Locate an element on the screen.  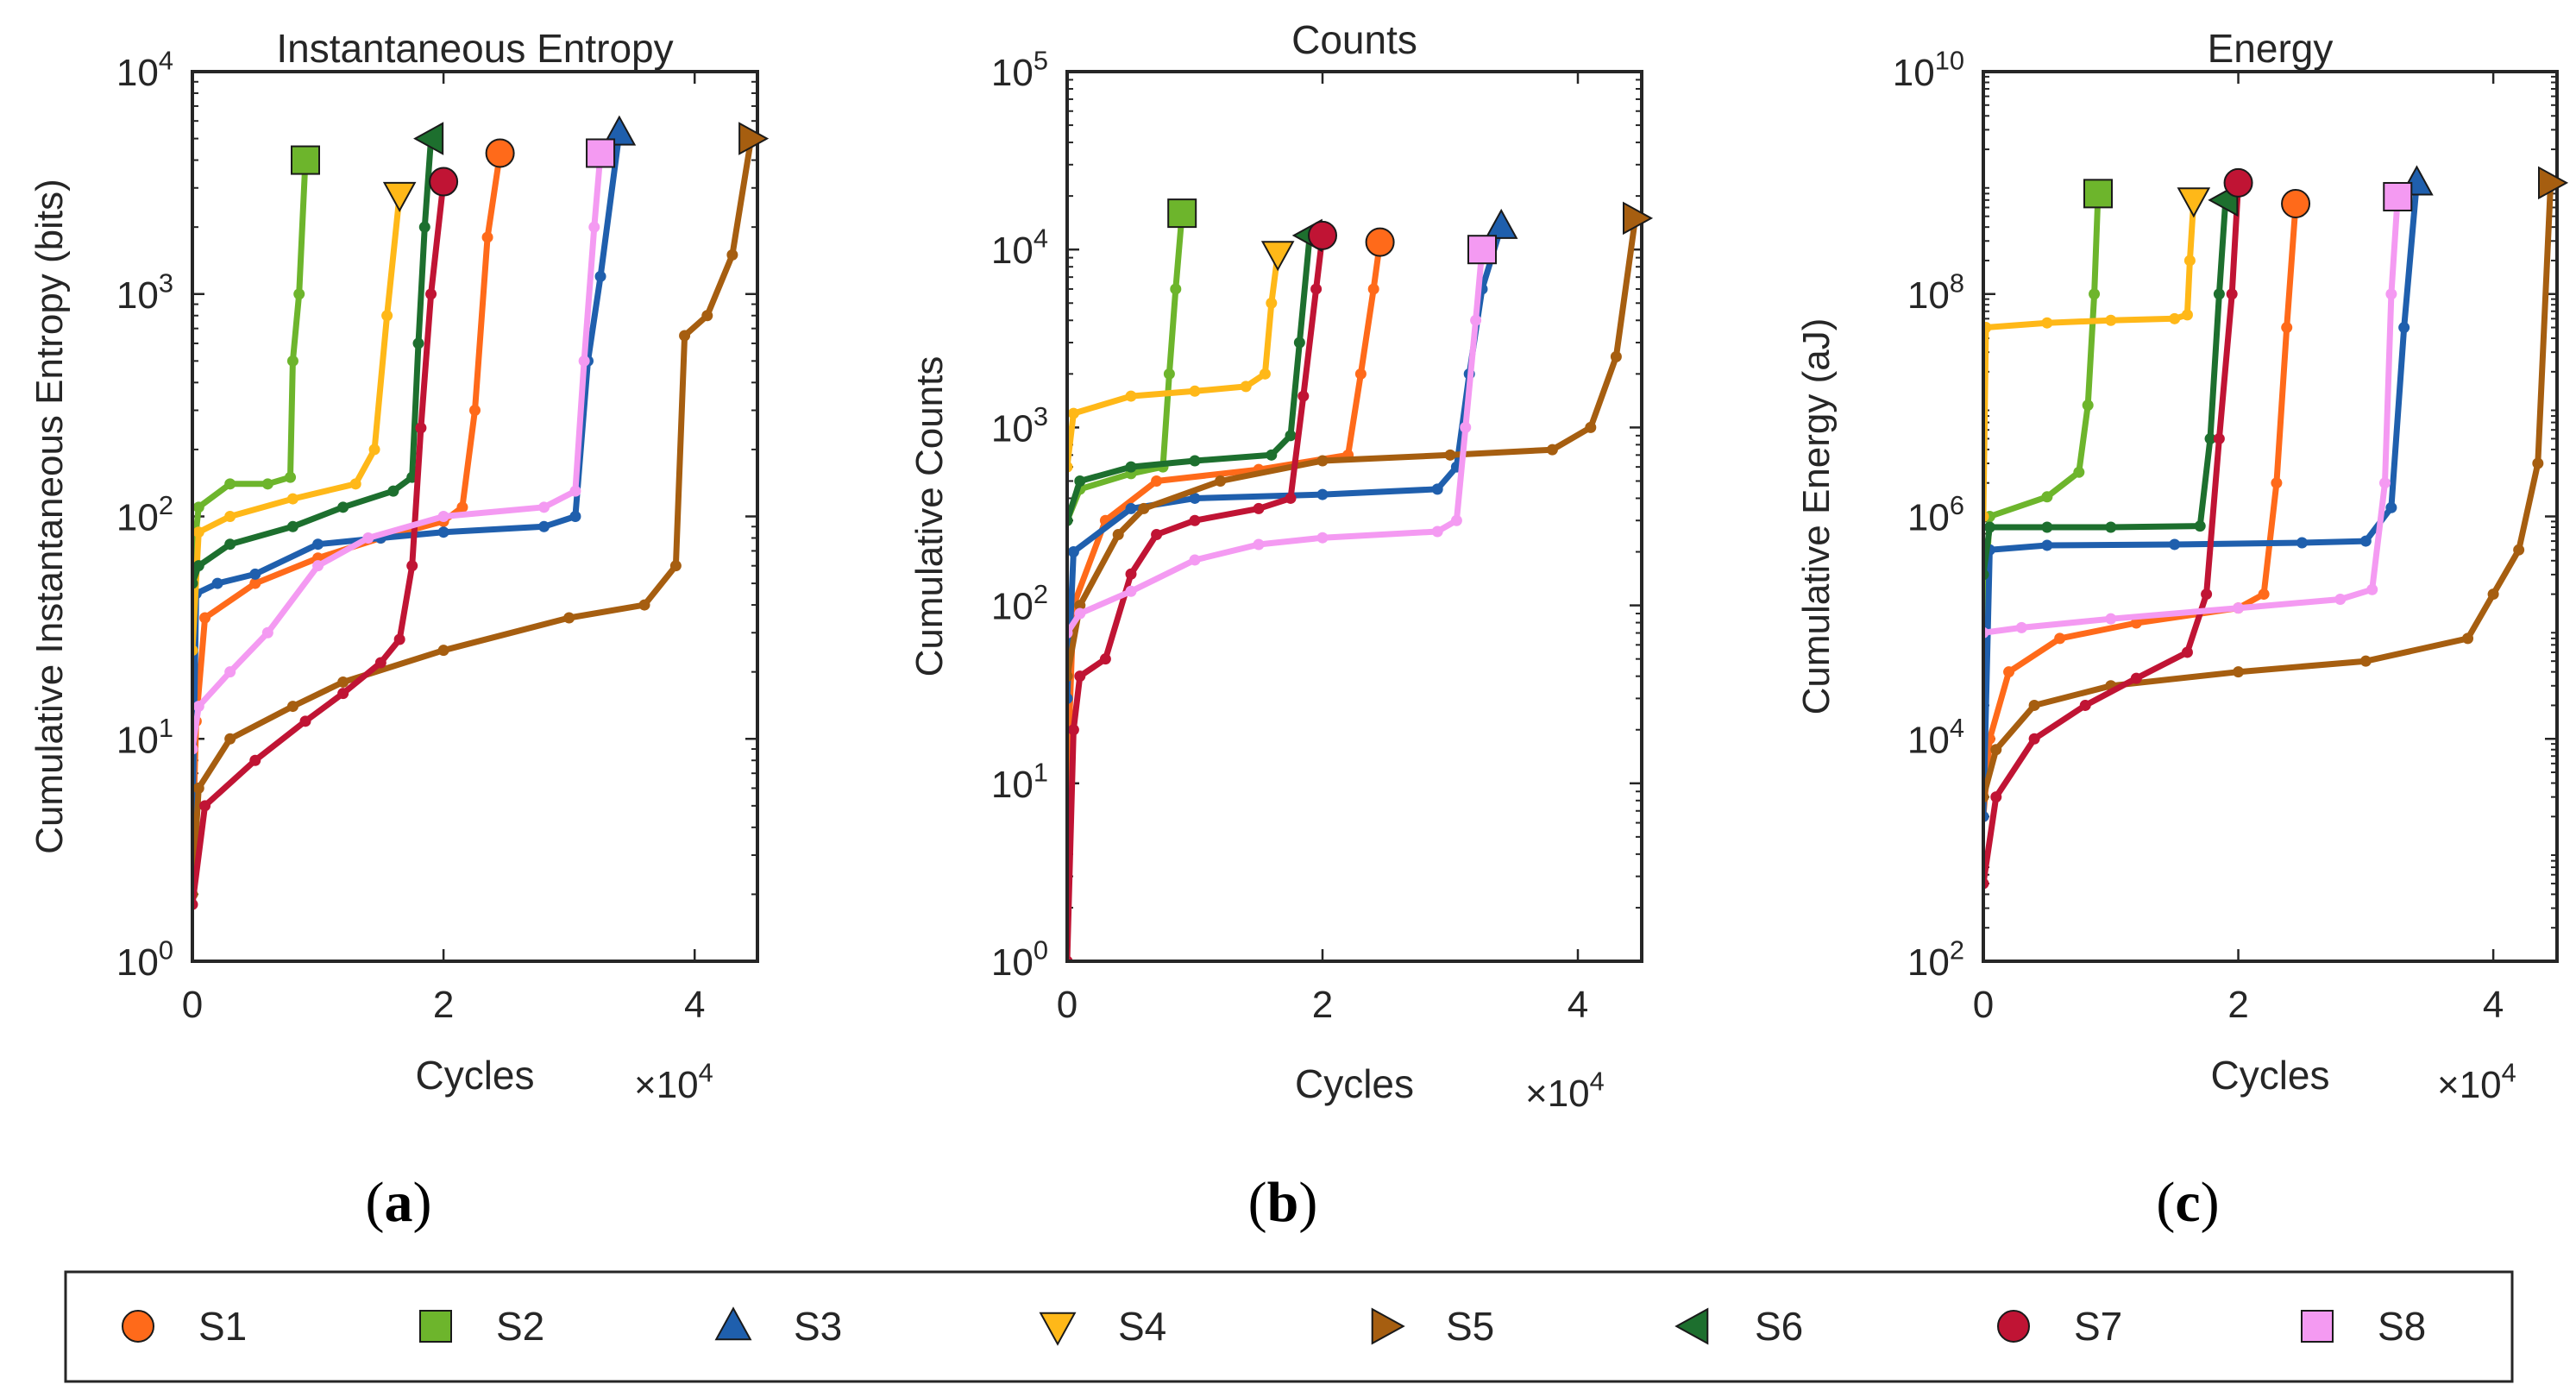
x-axis-label: Cycles is located at coordinates (2269, 1075).